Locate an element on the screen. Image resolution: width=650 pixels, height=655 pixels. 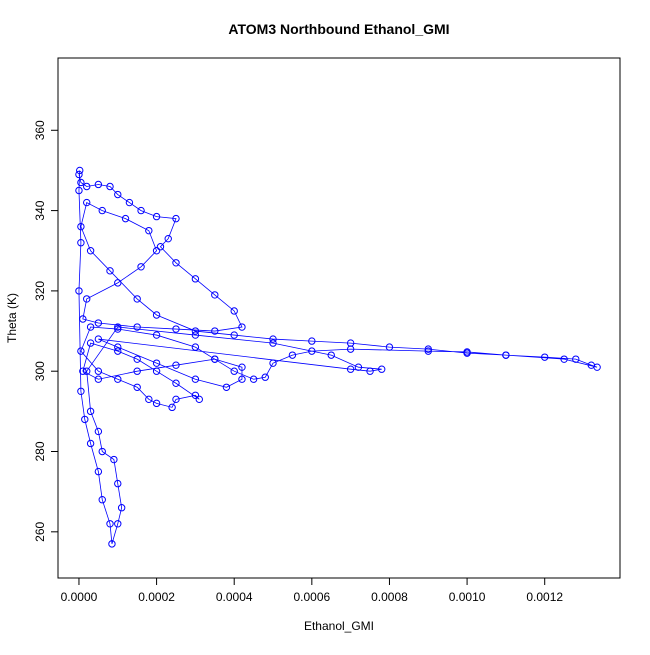
y-axis-label: Theta (K) is located at coordinates (12, 318).